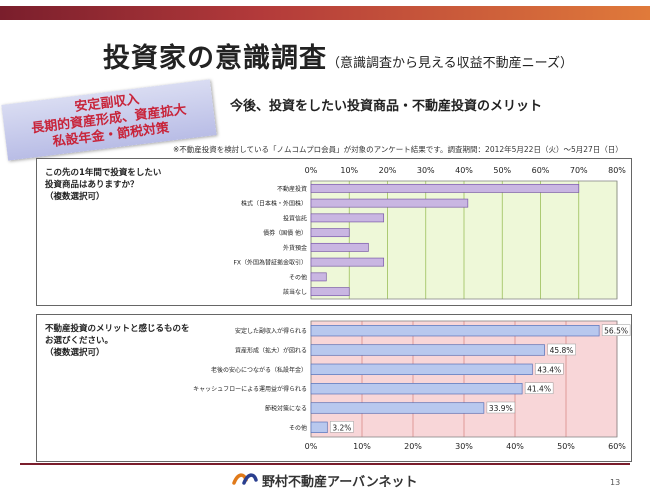  What do you see at coordinates (117, 341) in the screenshot?
I see `question-text: 不動産投資のメリットと感じるものを お選びください。 （複数選択可）` at bounding box center [117, 341].